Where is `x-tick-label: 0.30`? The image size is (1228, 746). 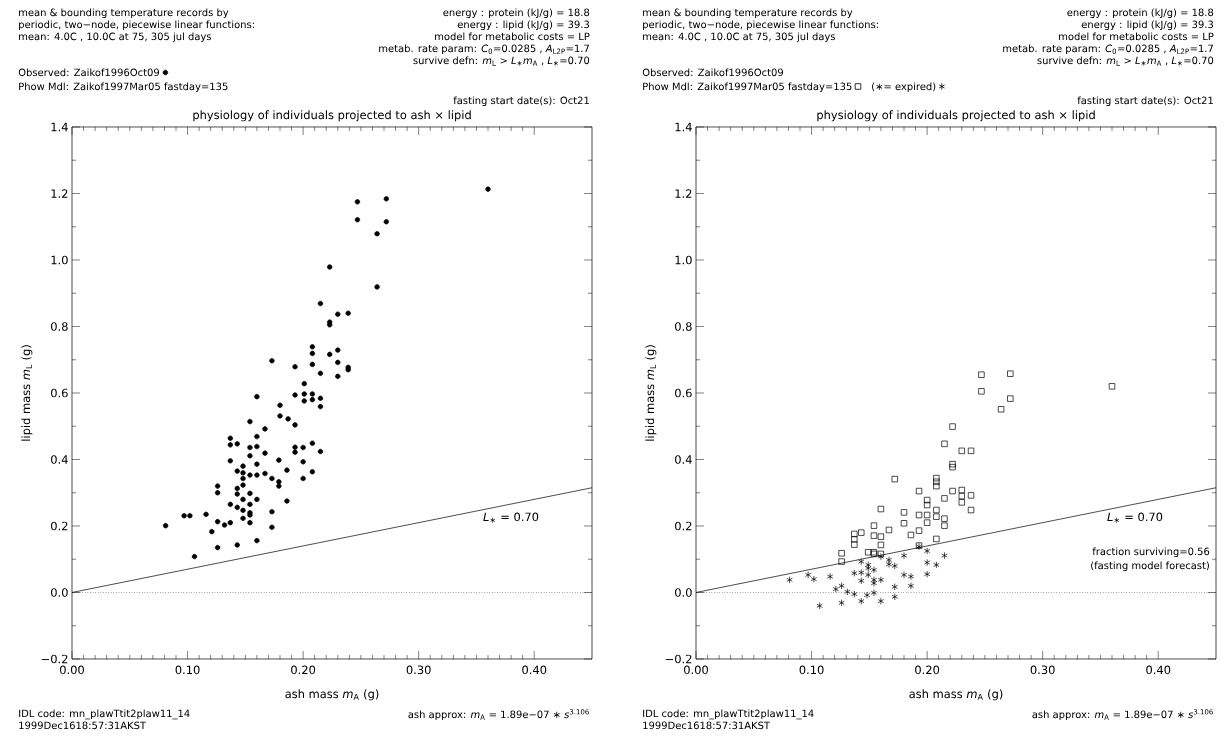 x-tick-label: 0.30 is located at coordinates (418, 670).